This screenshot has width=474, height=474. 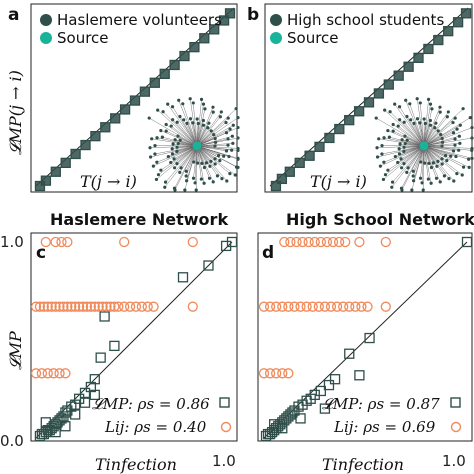 I want to click on panel-a-ylabel: 𝓛MP(j → i), so click(x=15, y=112).